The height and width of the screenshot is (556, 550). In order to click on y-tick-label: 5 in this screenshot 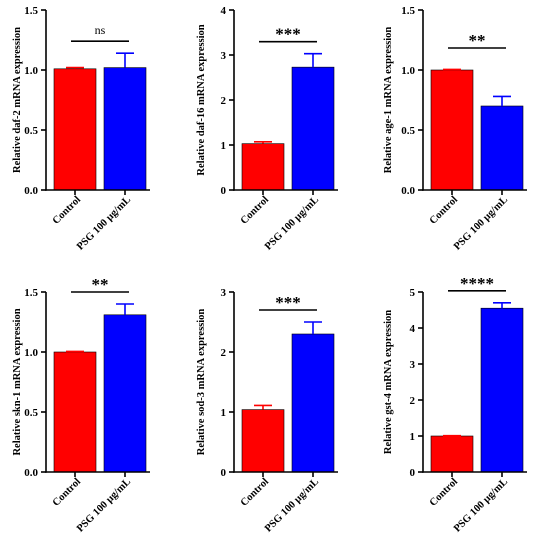, I will do `click(413, 293)`.